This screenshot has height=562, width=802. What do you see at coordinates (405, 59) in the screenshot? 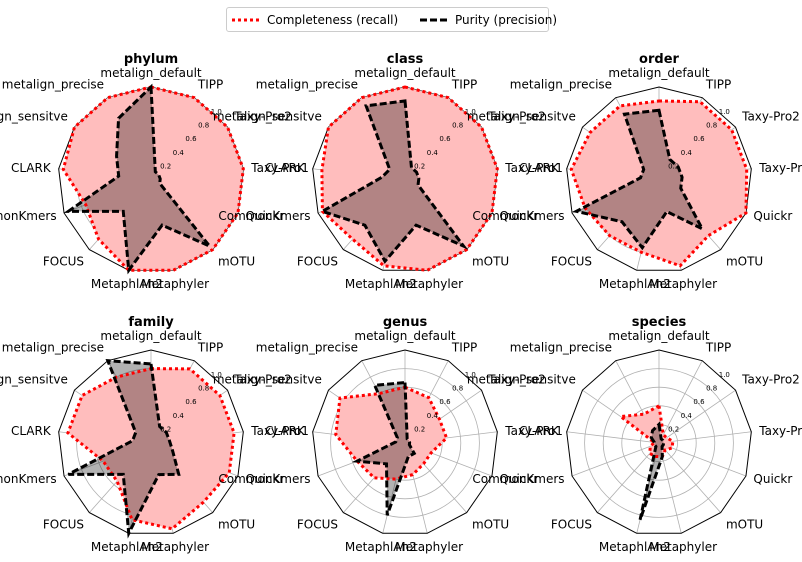
I see `chart-title: class` at bounding box center [405, 59].